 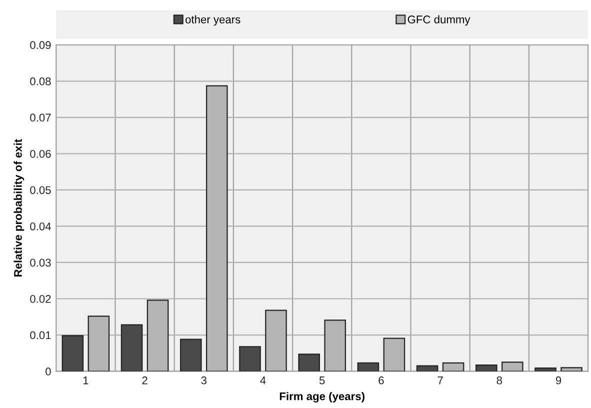 I want to click on y-axis-title: Relative probability of exit, so click(x=19, y=207).